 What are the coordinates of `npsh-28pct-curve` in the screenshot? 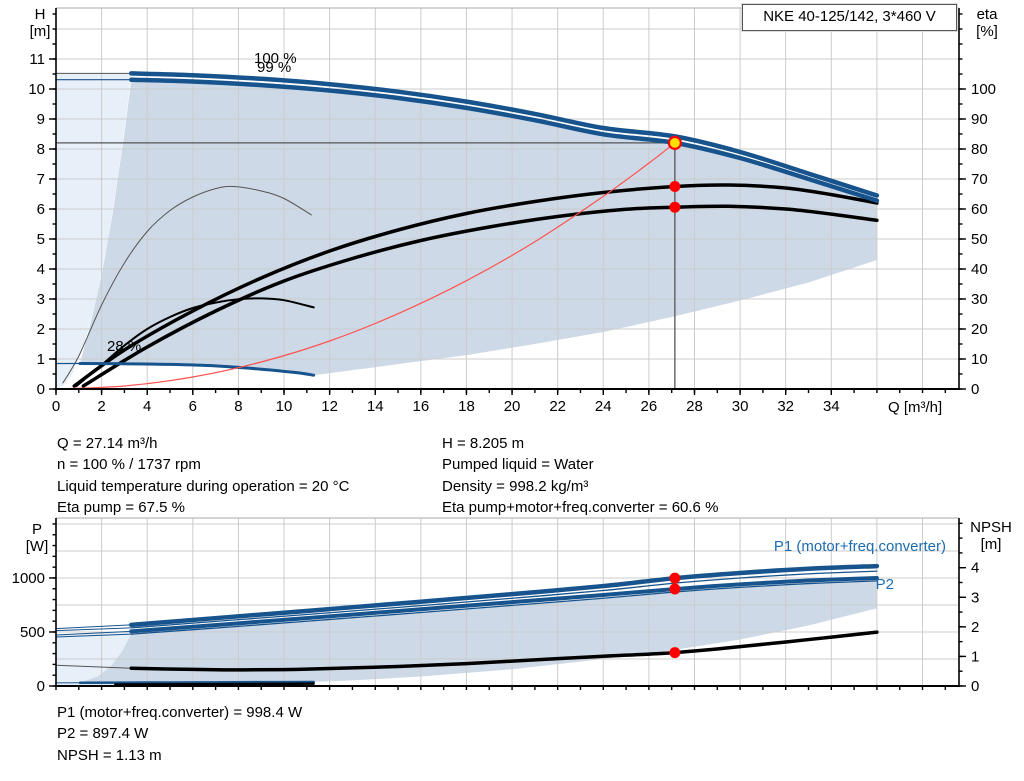 It's located at (214, 684).